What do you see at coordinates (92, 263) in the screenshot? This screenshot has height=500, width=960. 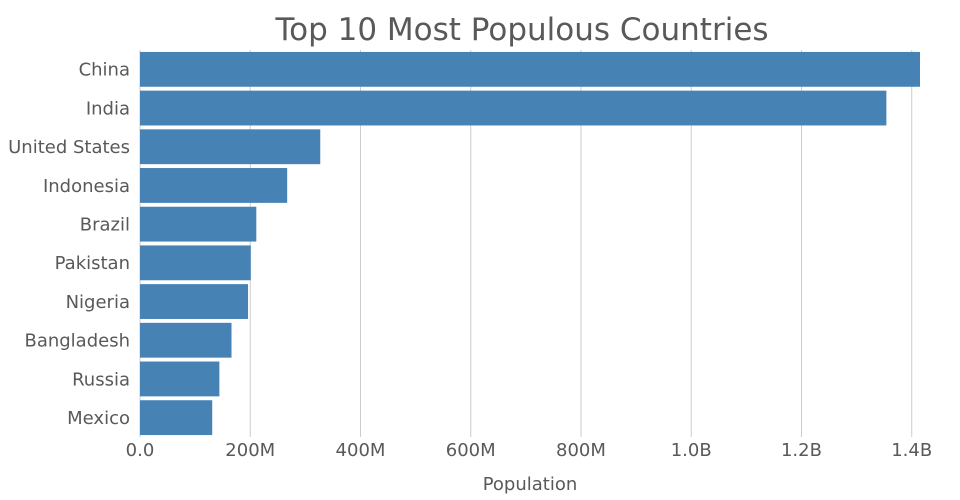 I see `category-label: Pakistan` at bounding box center [92, 263].